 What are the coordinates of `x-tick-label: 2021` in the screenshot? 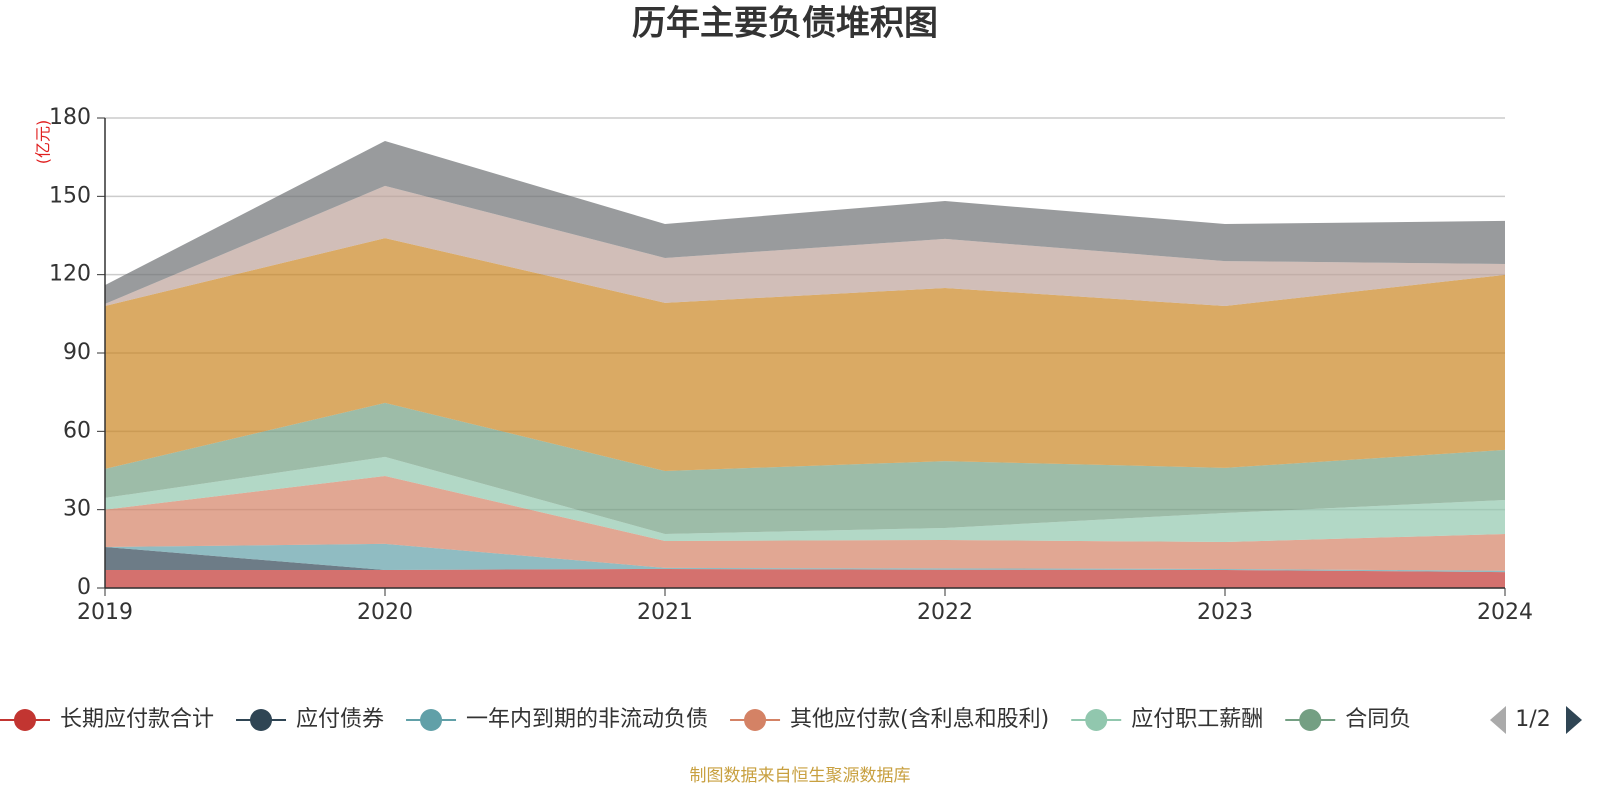 It's located at (665, 612).